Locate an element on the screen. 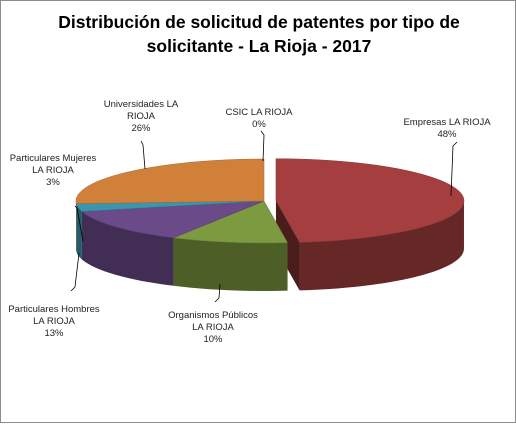 The height and width of the screenshot is (424, 516). data-label-line: Universidades LA is located at coordinates (141, 104).